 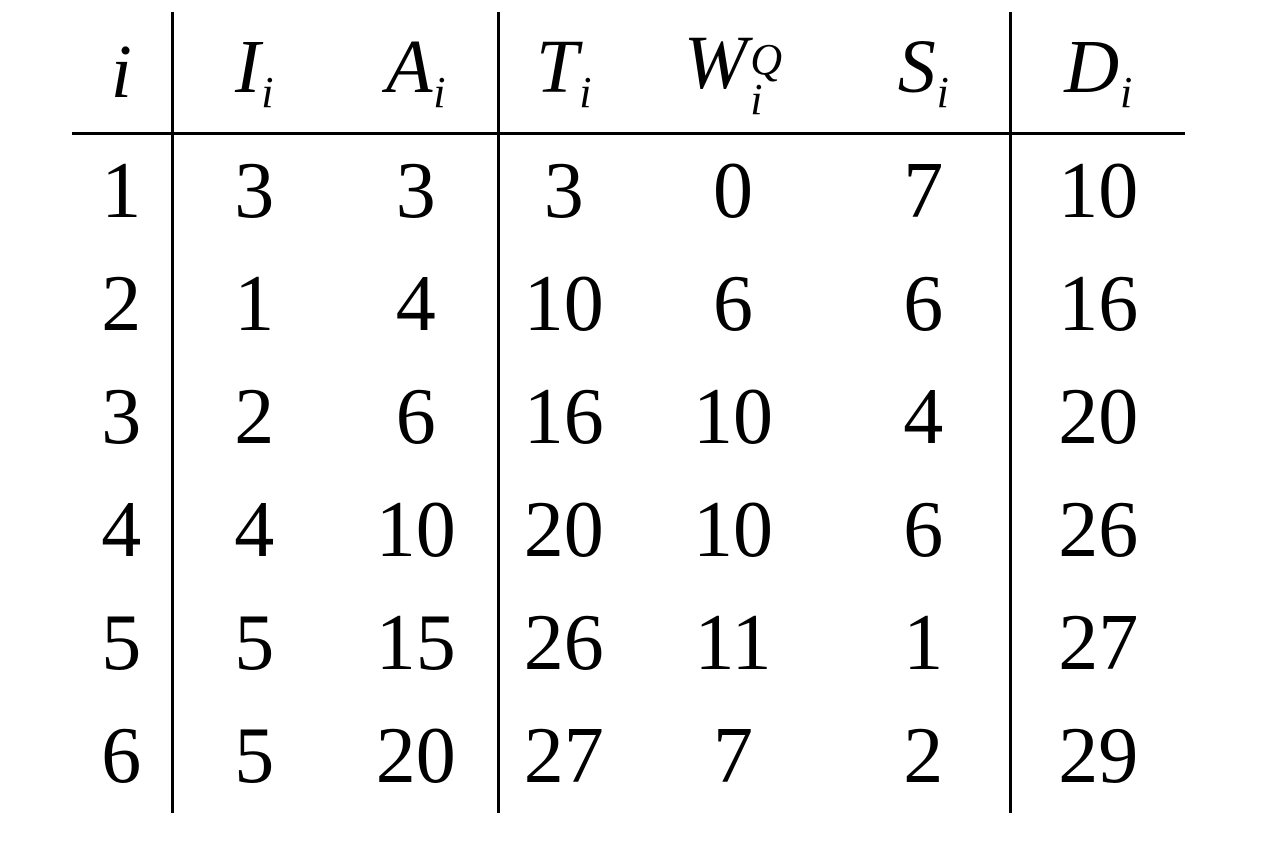 What do you see at coordinates (942, 92) in the screenshot?
I see `var-S-sub: i` at bounding box center [942, 92].